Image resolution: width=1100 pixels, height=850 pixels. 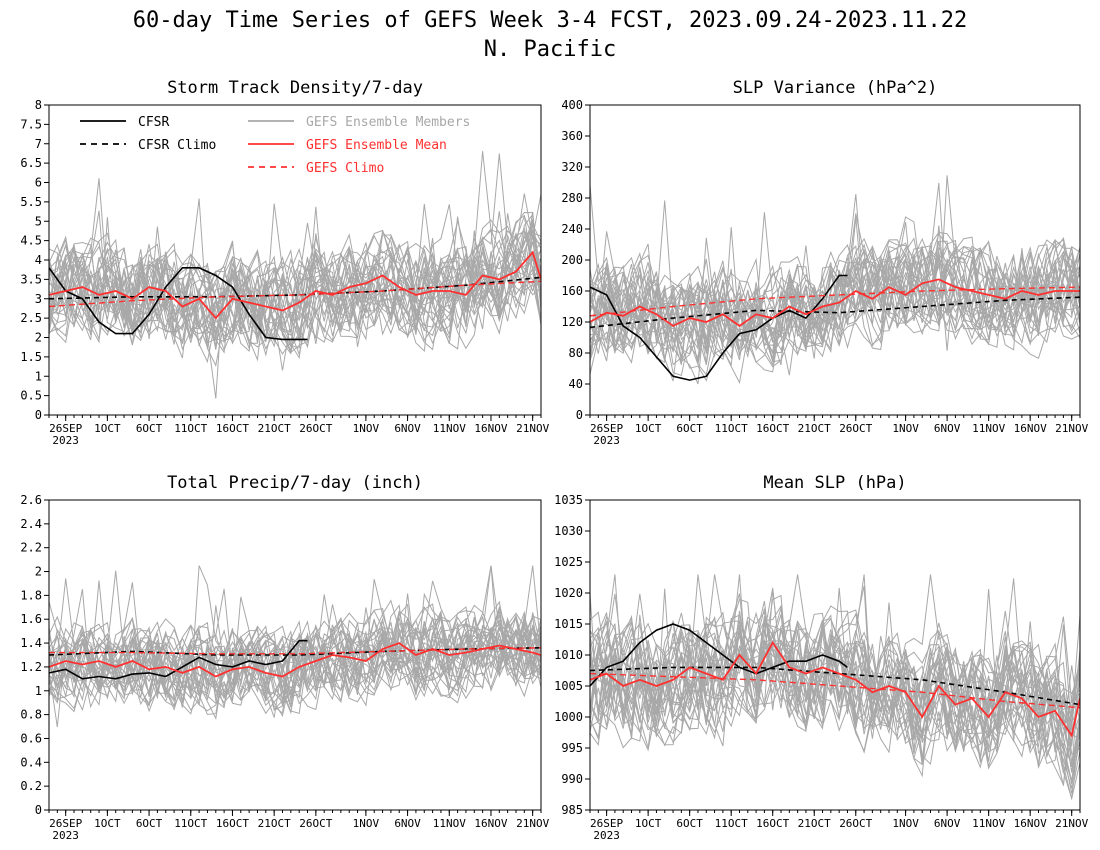 What do you see at coordinates (388, 122) in the screenshot?
I see `legend-gefs-members-label: GEFS Ensemble Members` at bounding box center [388, 122].